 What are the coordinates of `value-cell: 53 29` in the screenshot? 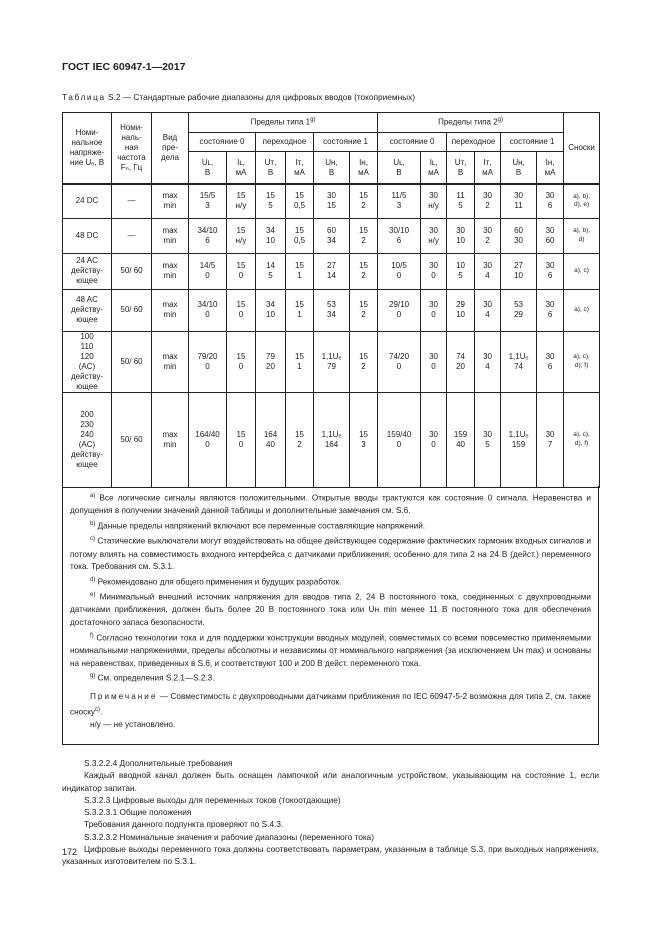 It's located at (519, 310).